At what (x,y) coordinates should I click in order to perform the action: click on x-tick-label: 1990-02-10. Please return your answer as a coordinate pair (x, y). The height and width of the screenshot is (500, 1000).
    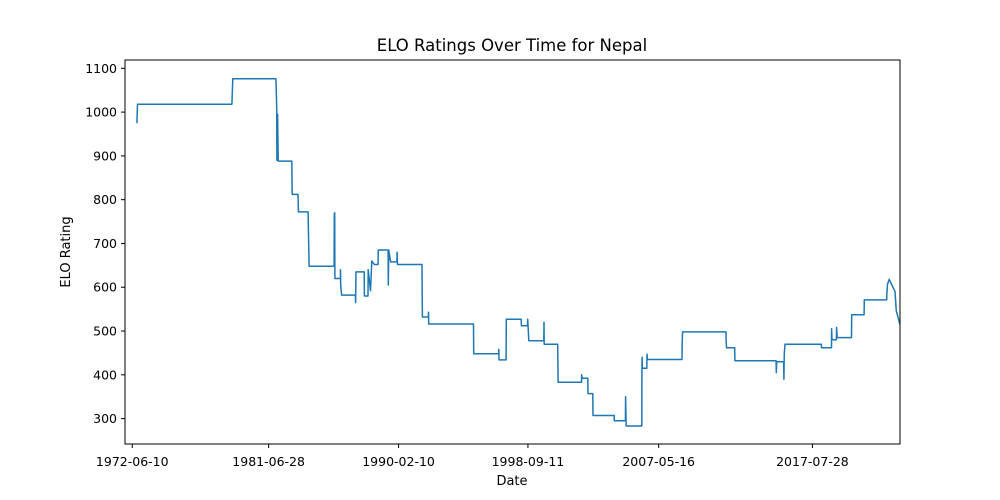
    Looking at the image, I should click on (398, 461).